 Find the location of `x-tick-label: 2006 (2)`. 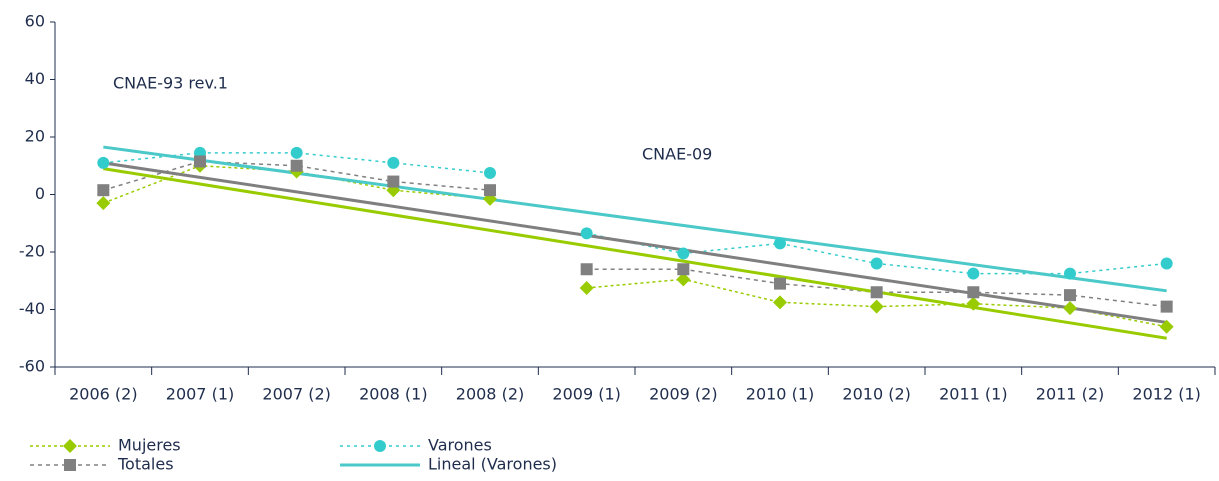

x-tick-label: 2006 (2) is located at coordinates (103, 394).